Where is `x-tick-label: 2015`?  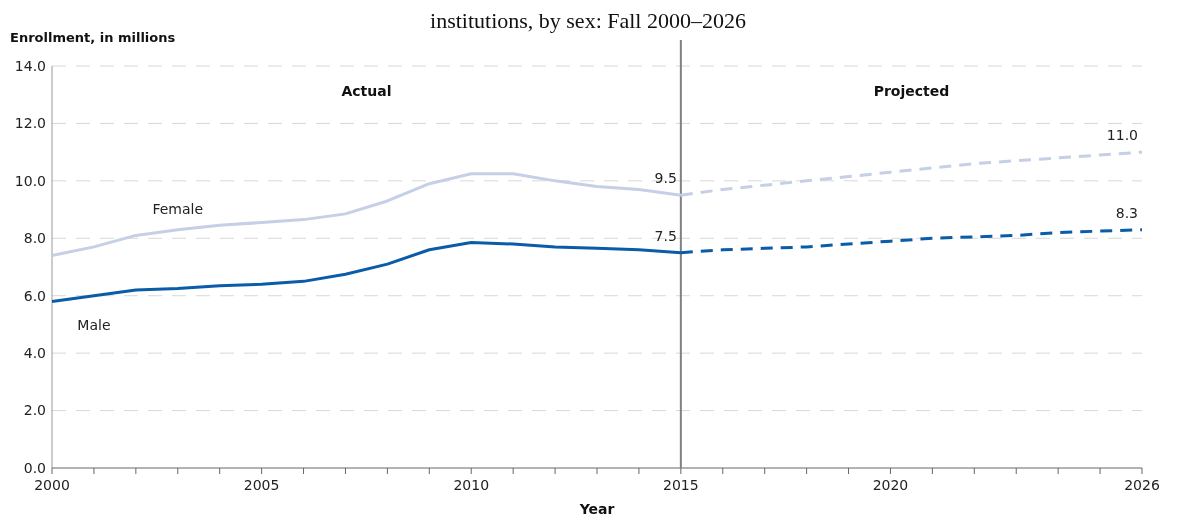 x-tick-label: 2015 is located at coordinates (681, 485).